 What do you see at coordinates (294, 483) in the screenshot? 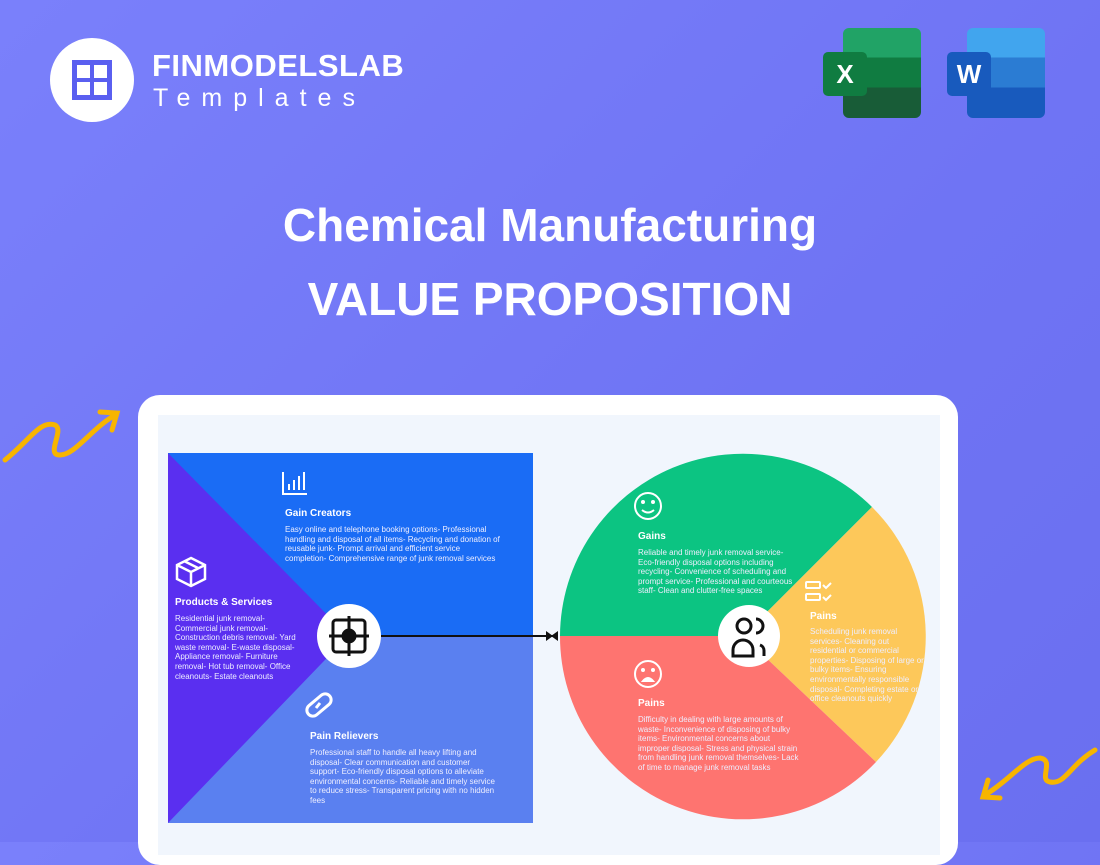
I see `bar-chart-icon` at bounding box center [294, 483].